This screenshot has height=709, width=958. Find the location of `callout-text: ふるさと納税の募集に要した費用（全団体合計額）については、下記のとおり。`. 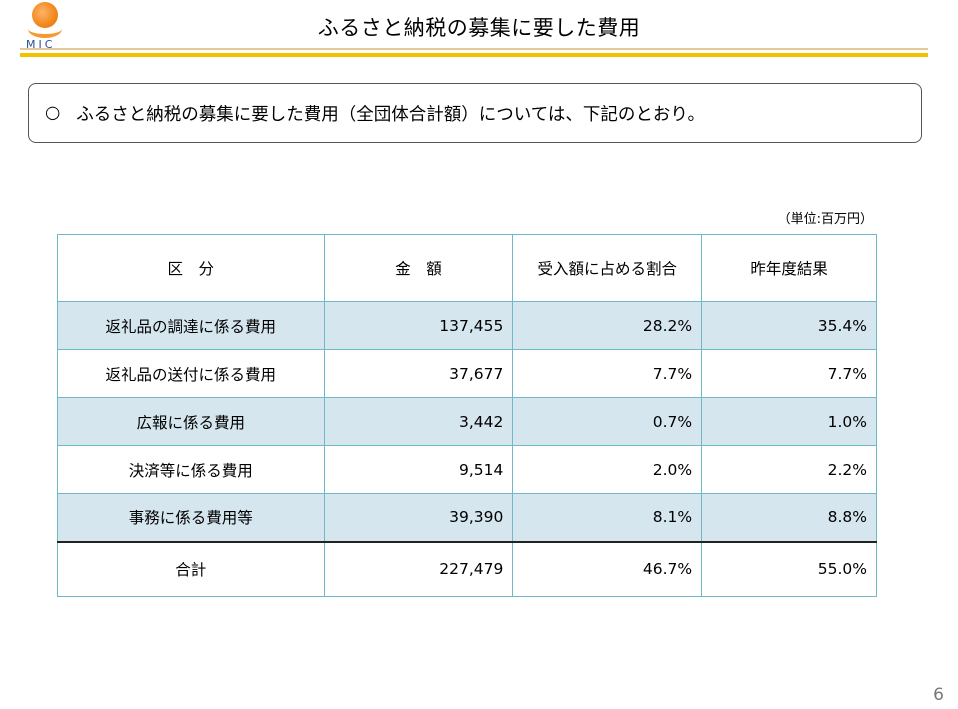

callout-text: ふるさと納税の募集に要した費用（全団体合計額）については、下記のとおり。 is located at coordinates (391, 114).